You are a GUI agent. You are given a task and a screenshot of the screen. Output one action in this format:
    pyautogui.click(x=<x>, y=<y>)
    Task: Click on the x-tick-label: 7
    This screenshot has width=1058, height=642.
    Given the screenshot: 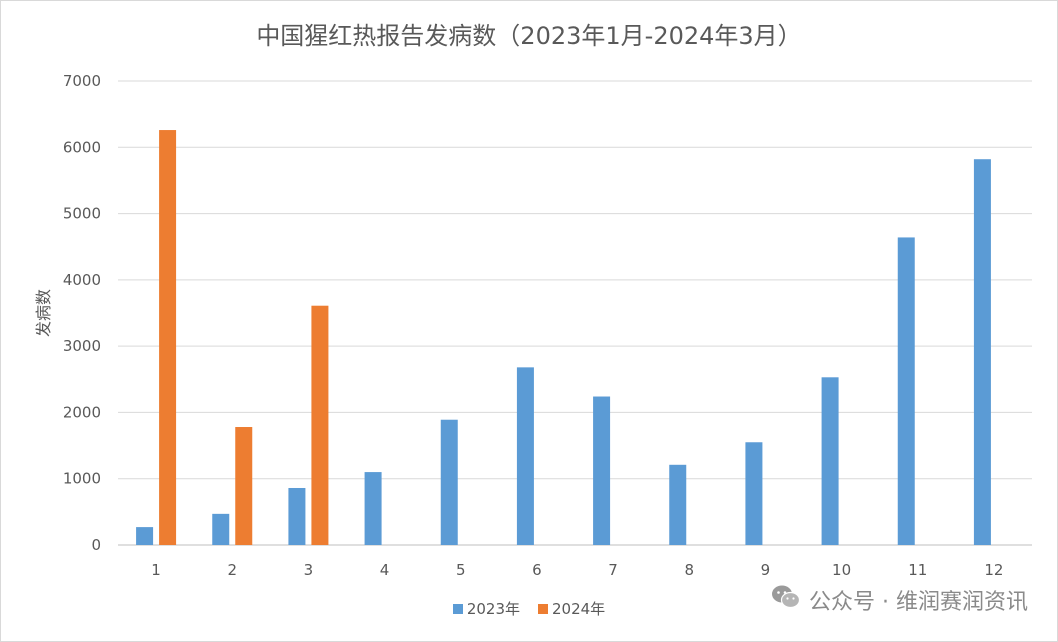 What is the action you would take?
    pyautogui.click(x=613, y=570)
    